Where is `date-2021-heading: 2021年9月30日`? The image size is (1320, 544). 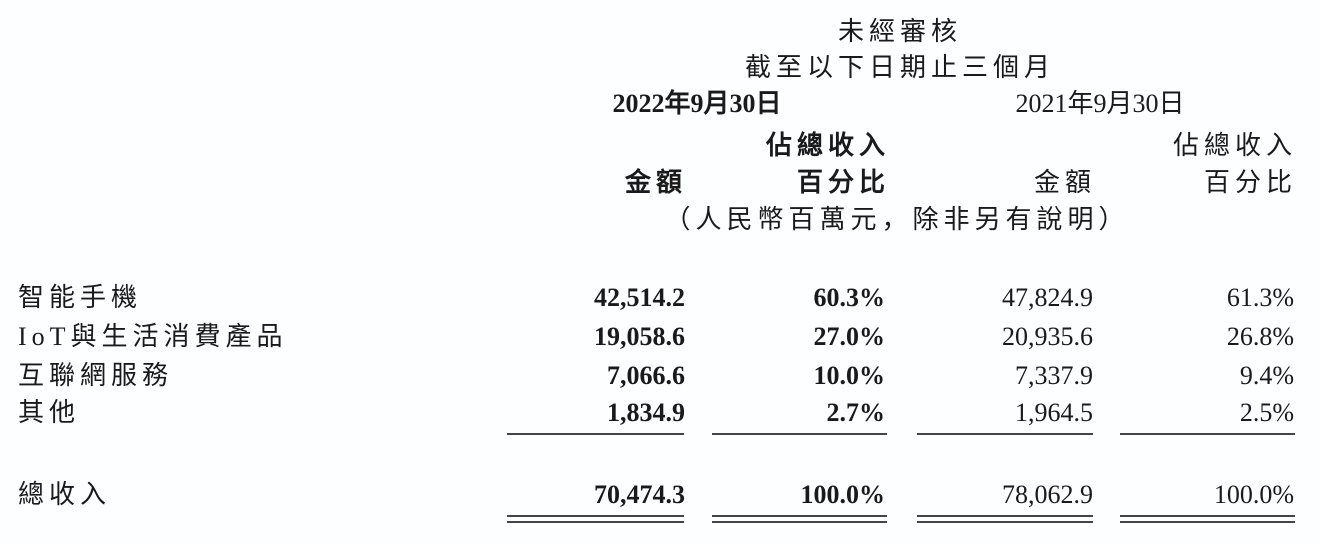
date-2021-heading: 2021年9月30日 is located at coordinates (1100, 103).